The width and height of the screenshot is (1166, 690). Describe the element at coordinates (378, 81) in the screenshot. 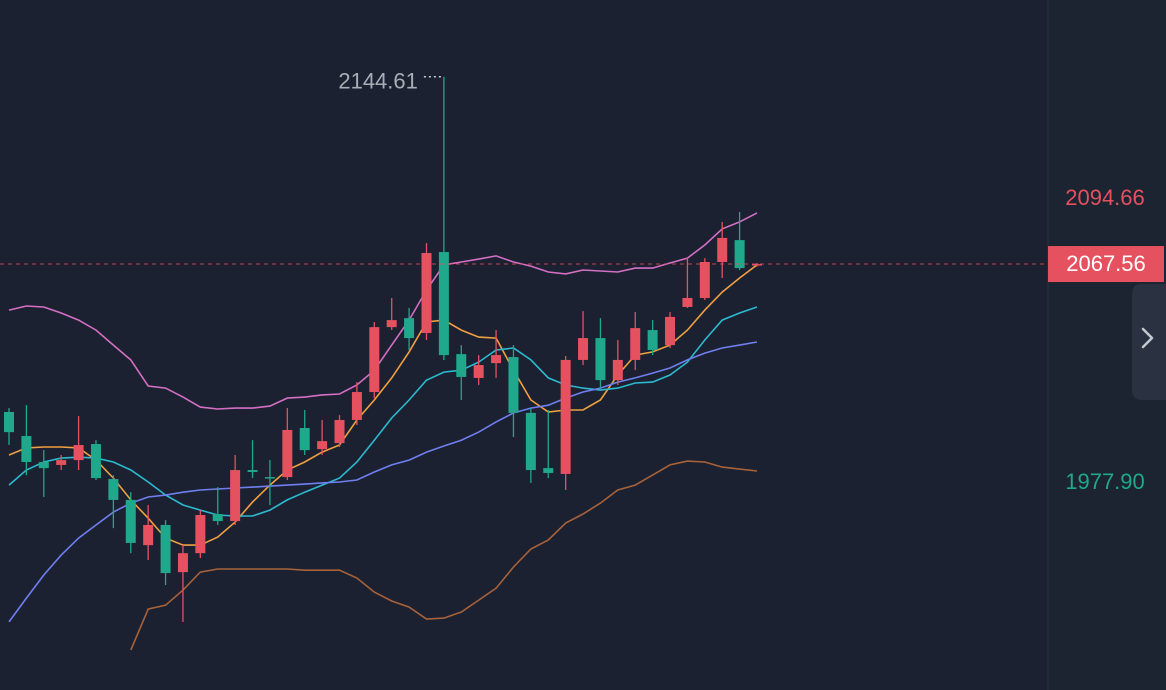

I see `high-label: 2144.61` at that location.